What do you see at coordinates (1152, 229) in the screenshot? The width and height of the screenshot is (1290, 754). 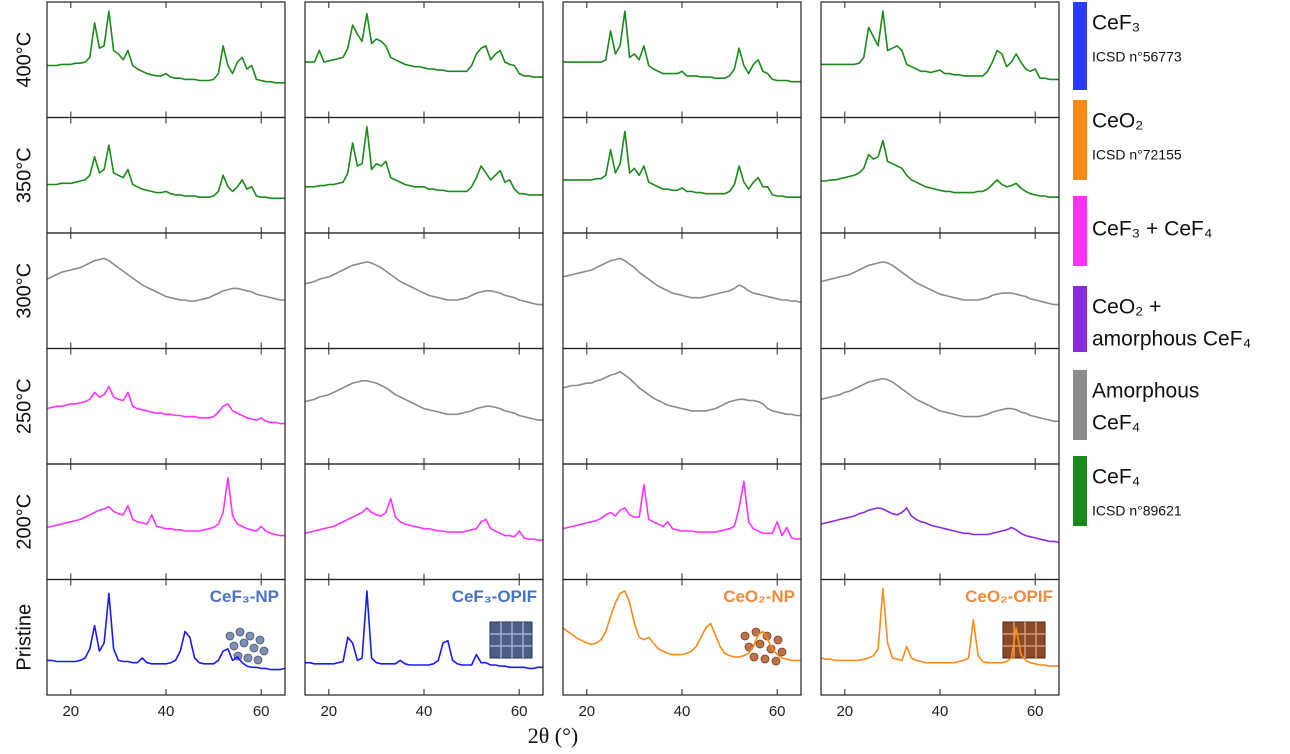 I see `legend-label: CeF₃ + CeF₄` at bounding box center [1152, 229].